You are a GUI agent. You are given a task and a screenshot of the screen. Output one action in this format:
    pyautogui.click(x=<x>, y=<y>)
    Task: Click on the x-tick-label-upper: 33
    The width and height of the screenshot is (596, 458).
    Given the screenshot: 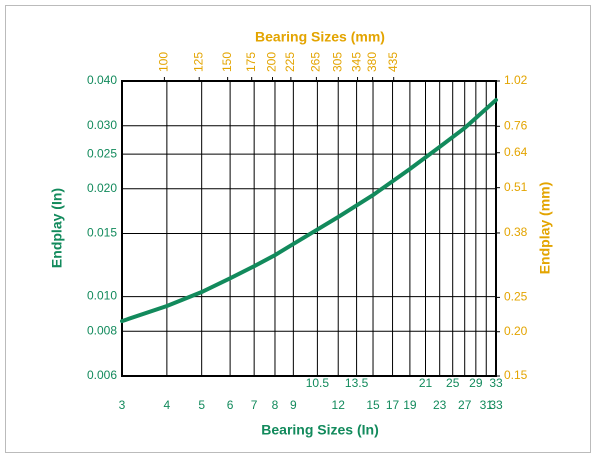 What is the action you would take?
    pyautogui.click(x=496, y=383)
    